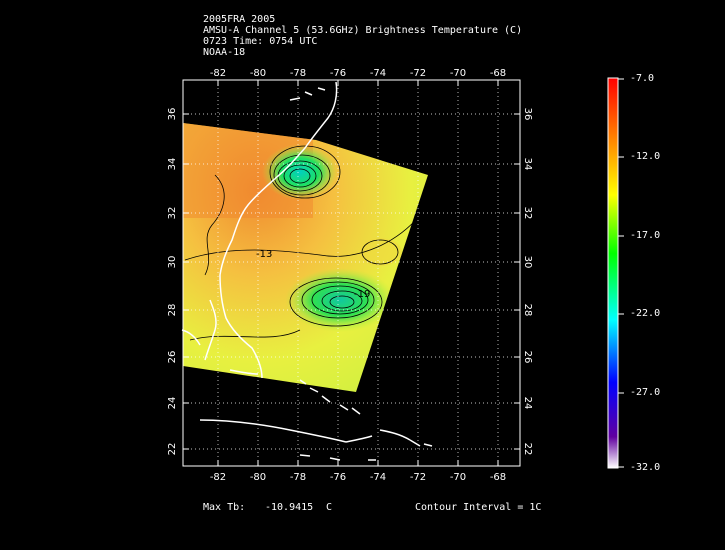 The image size is (725, 550). Describe the element at coordinates (527, 282) in the screenshot. I see `lat-labels-right: 36 34 32 30 28 26 24 22` at that location.